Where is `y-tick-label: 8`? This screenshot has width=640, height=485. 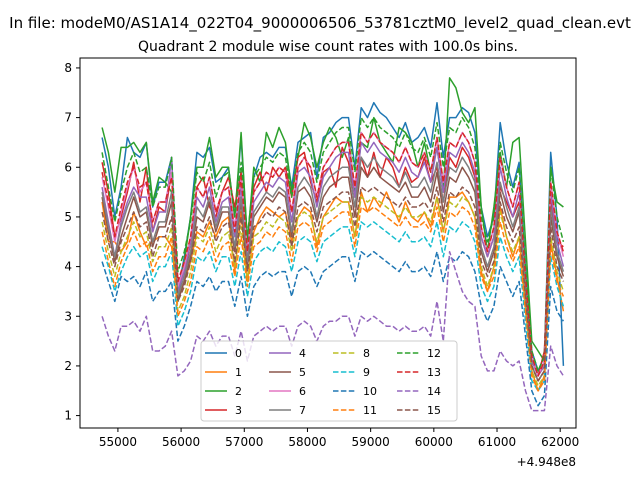 y-tick-label: 8 is located at coordinates (68, 68).